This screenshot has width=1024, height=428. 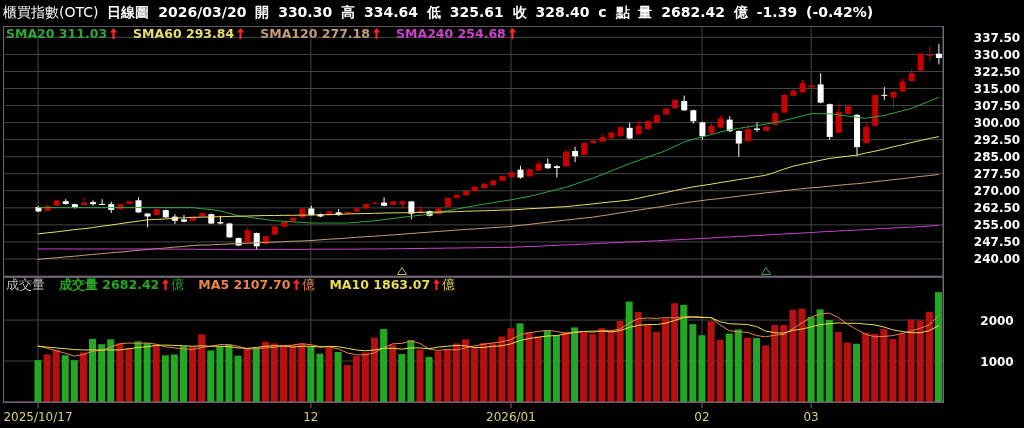 I want to click on text: MA10 1863.07, so click(x=380, y=284).